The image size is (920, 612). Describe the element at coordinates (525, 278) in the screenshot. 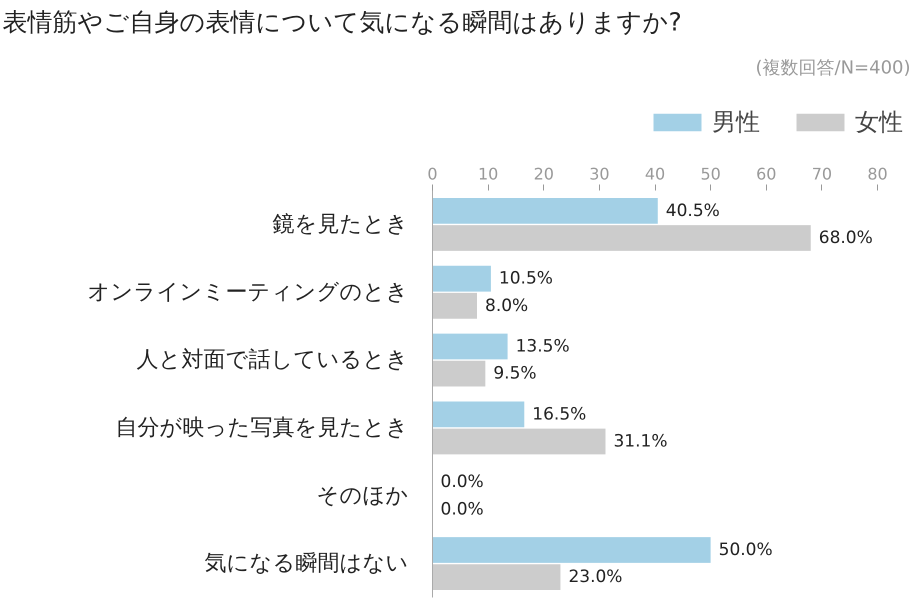

I see `data-label: 10.5%` at that location.